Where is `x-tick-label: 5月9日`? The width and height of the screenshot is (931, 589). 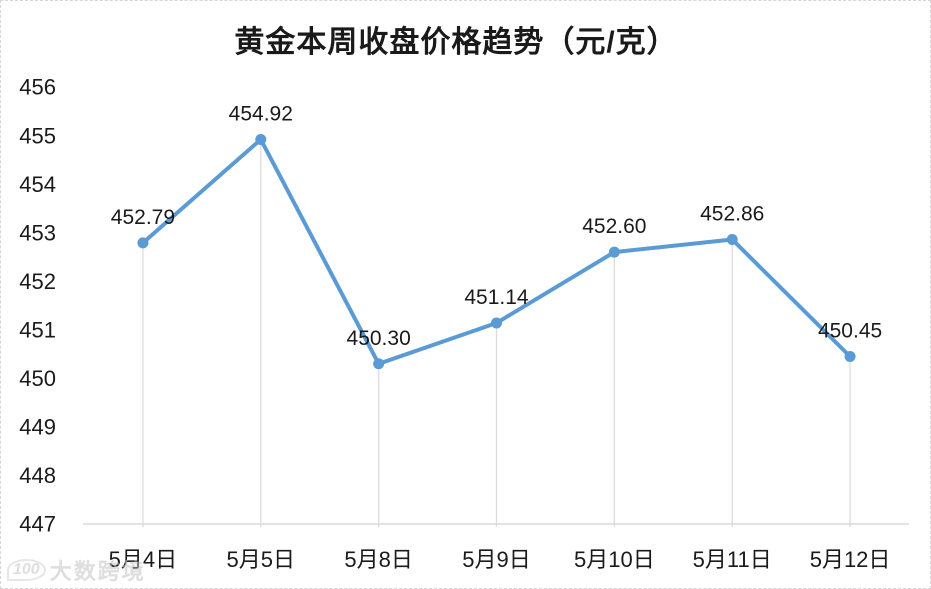
x-tick-label: 5月9日 is located at coordinates (496, 559).